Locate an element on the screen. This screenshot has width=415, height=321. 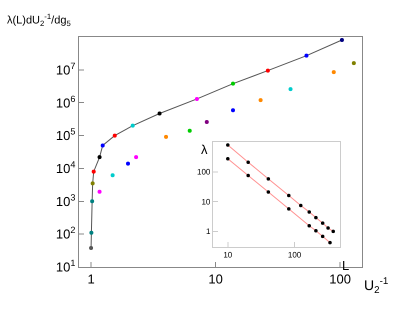
y-tick-label: 10$^{4}$ is located at coordinates (66, 168).